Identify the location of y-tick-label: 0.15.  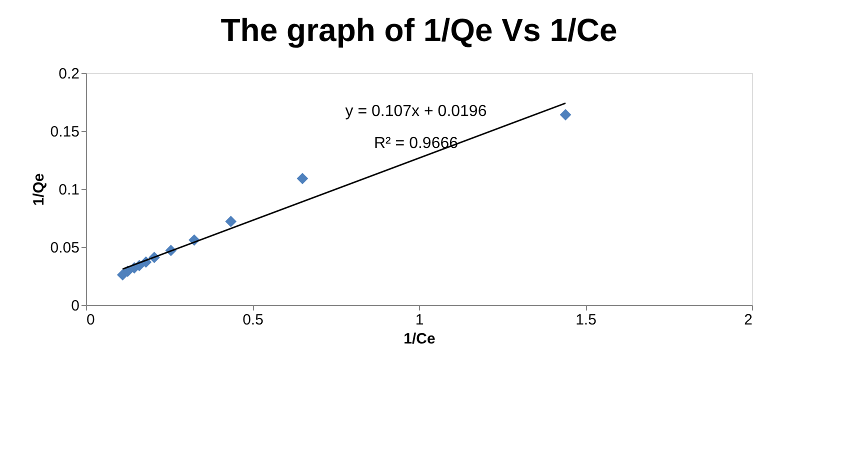
(65, 132).